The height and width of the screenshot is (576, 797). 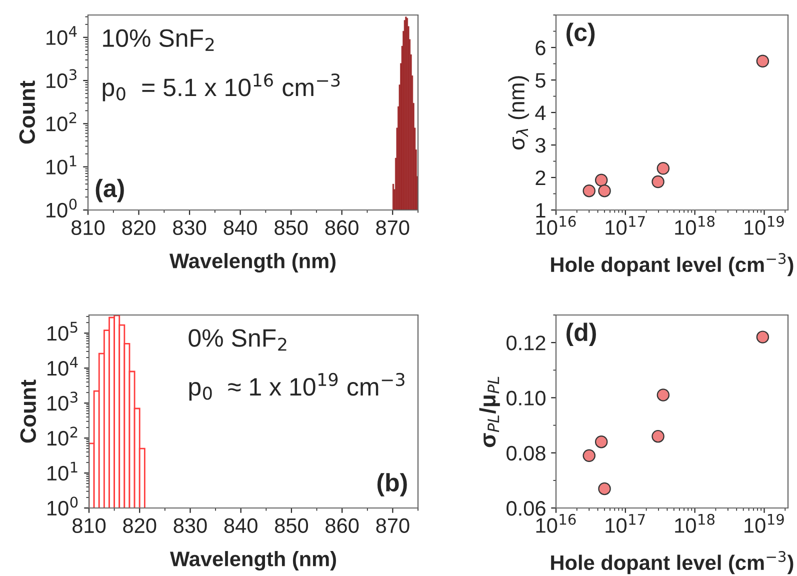 I want to click on y-tick-label: 0.10, so click(x=526, y=398).